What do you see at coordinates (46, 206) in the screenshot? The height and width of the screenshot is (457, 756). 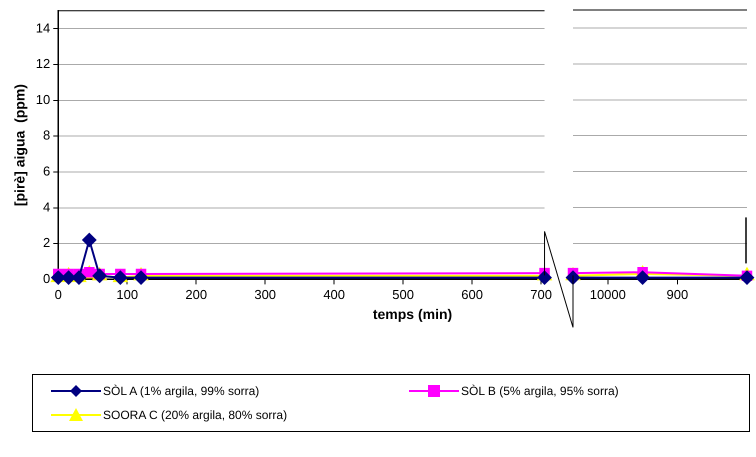 I see `y-tick-label: 4` at bounding box center [46, 206].